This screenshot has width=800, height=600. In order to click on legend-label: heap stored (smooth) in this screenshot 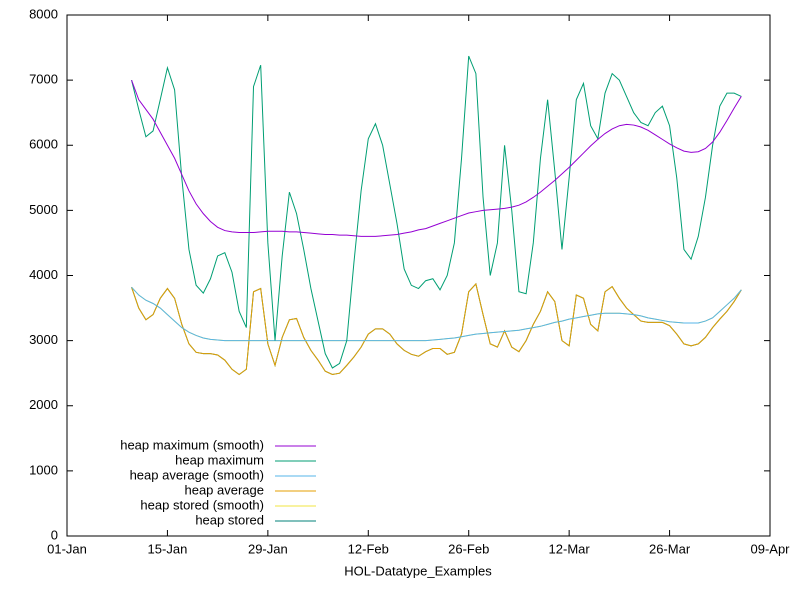, I will do `click(202, 504)`.